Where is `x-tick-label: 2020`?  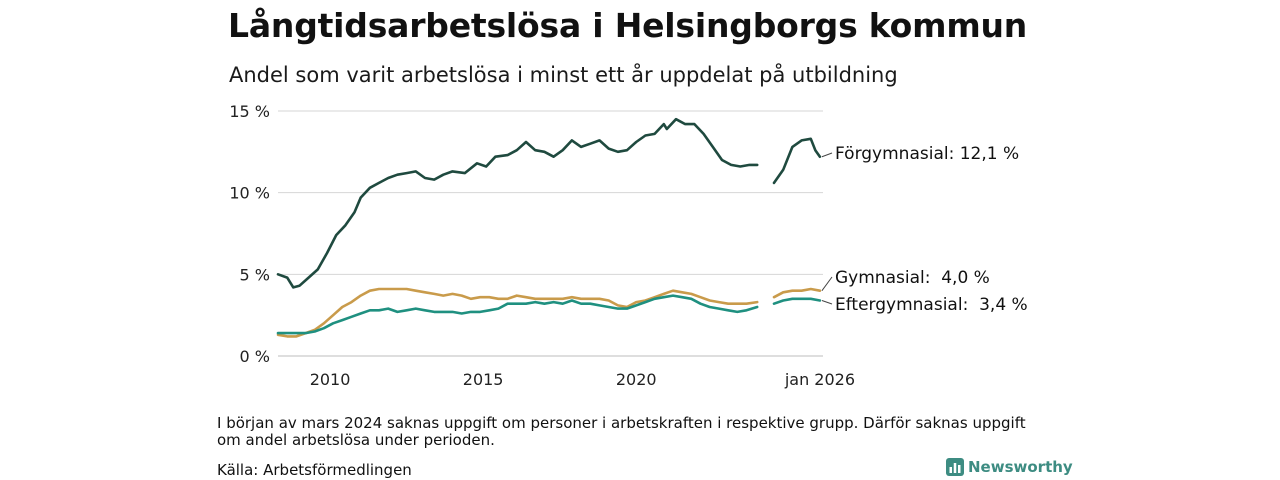 x-tick-label: 2020 is located at coordinates (636, 379).